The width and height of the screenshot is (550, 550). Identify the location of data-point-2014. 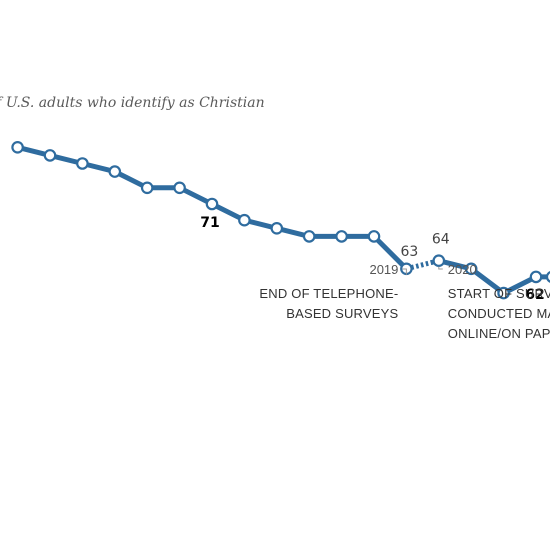
(244, 220).